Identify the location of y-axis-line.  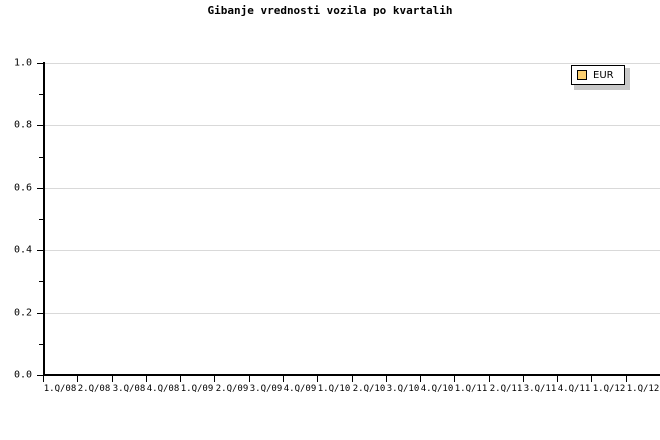
(44, 219).